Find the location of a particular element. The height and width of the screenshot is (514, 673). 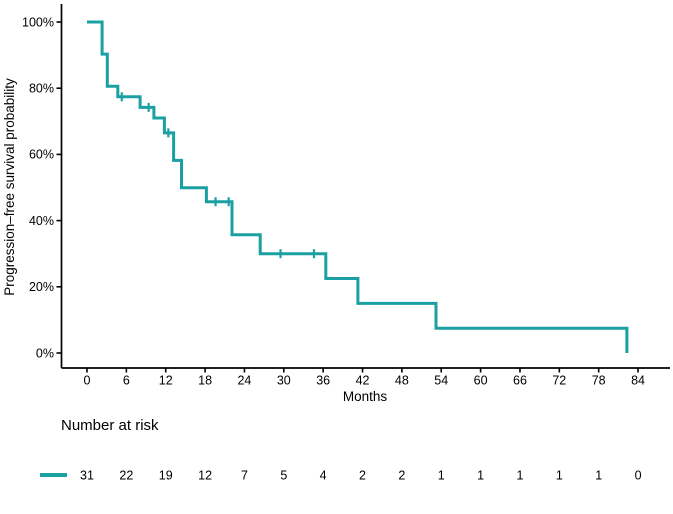

y-tick-label: 80% is located at coordinates (41, 89).